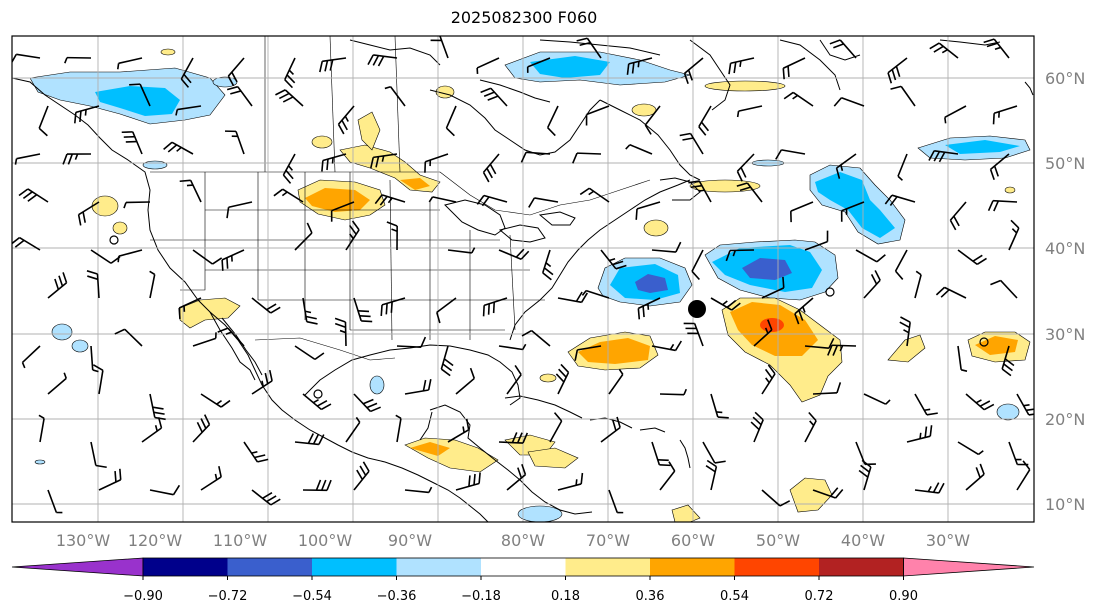  What do you see at coordinates (397, 596) in the screenshot?
I see `colorbar-tick-label: −0.36` at bounding box center [397, 596].